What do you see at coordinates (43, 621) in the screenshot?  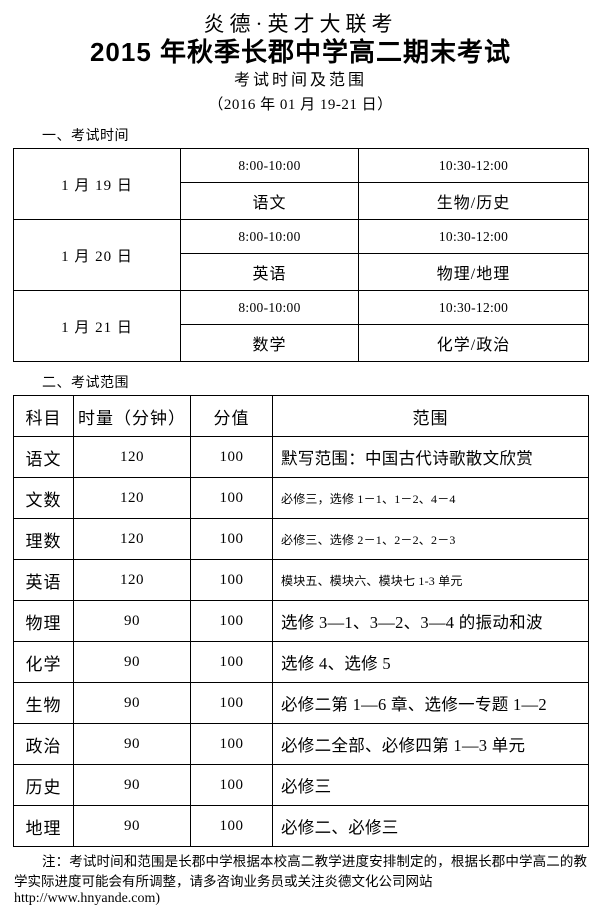 I see `scope-subject: 物理` at bounding box center [43, 621].